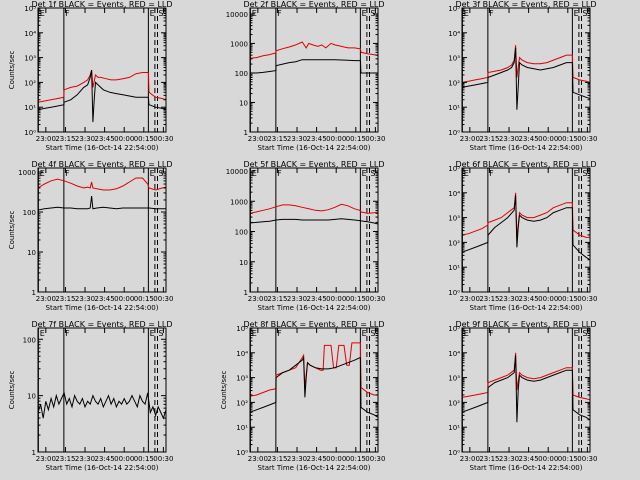 Image resolution: width=640 pixels, height=480 pixels. Describe the element at coordinates (237, 172) in the screenshot. I see `y-tick-label: 10000` at that location.